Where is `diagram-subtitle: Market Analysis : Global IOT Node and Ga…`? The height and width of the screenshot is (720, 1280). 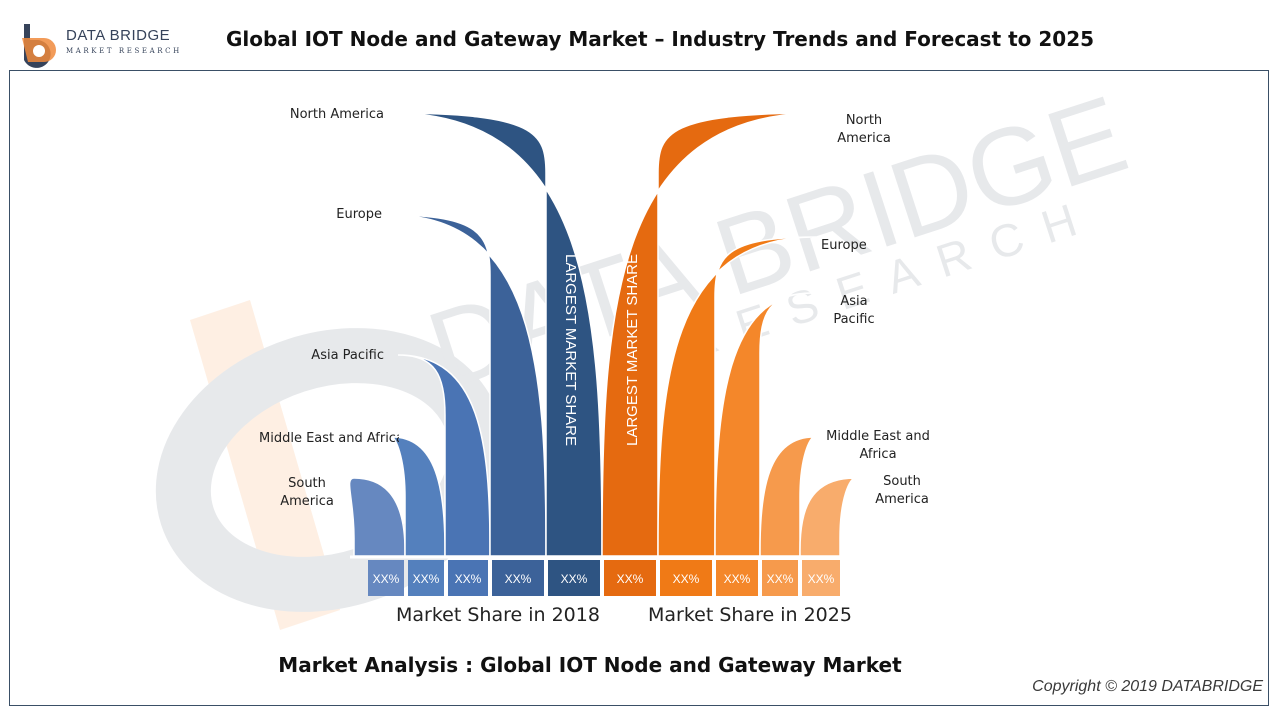 diagram-subtitle: Market Analysis : Global IOT Node and Ga… is located at coordinates (590, 665).